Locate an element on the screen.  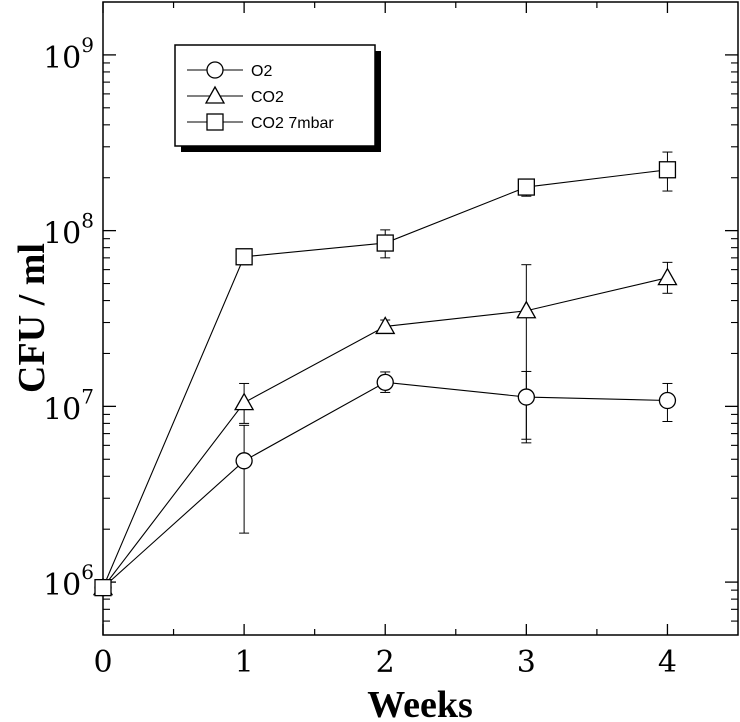
legend-items: O2 CO2 CO2 7mbar is located at coordinates (260, 96).